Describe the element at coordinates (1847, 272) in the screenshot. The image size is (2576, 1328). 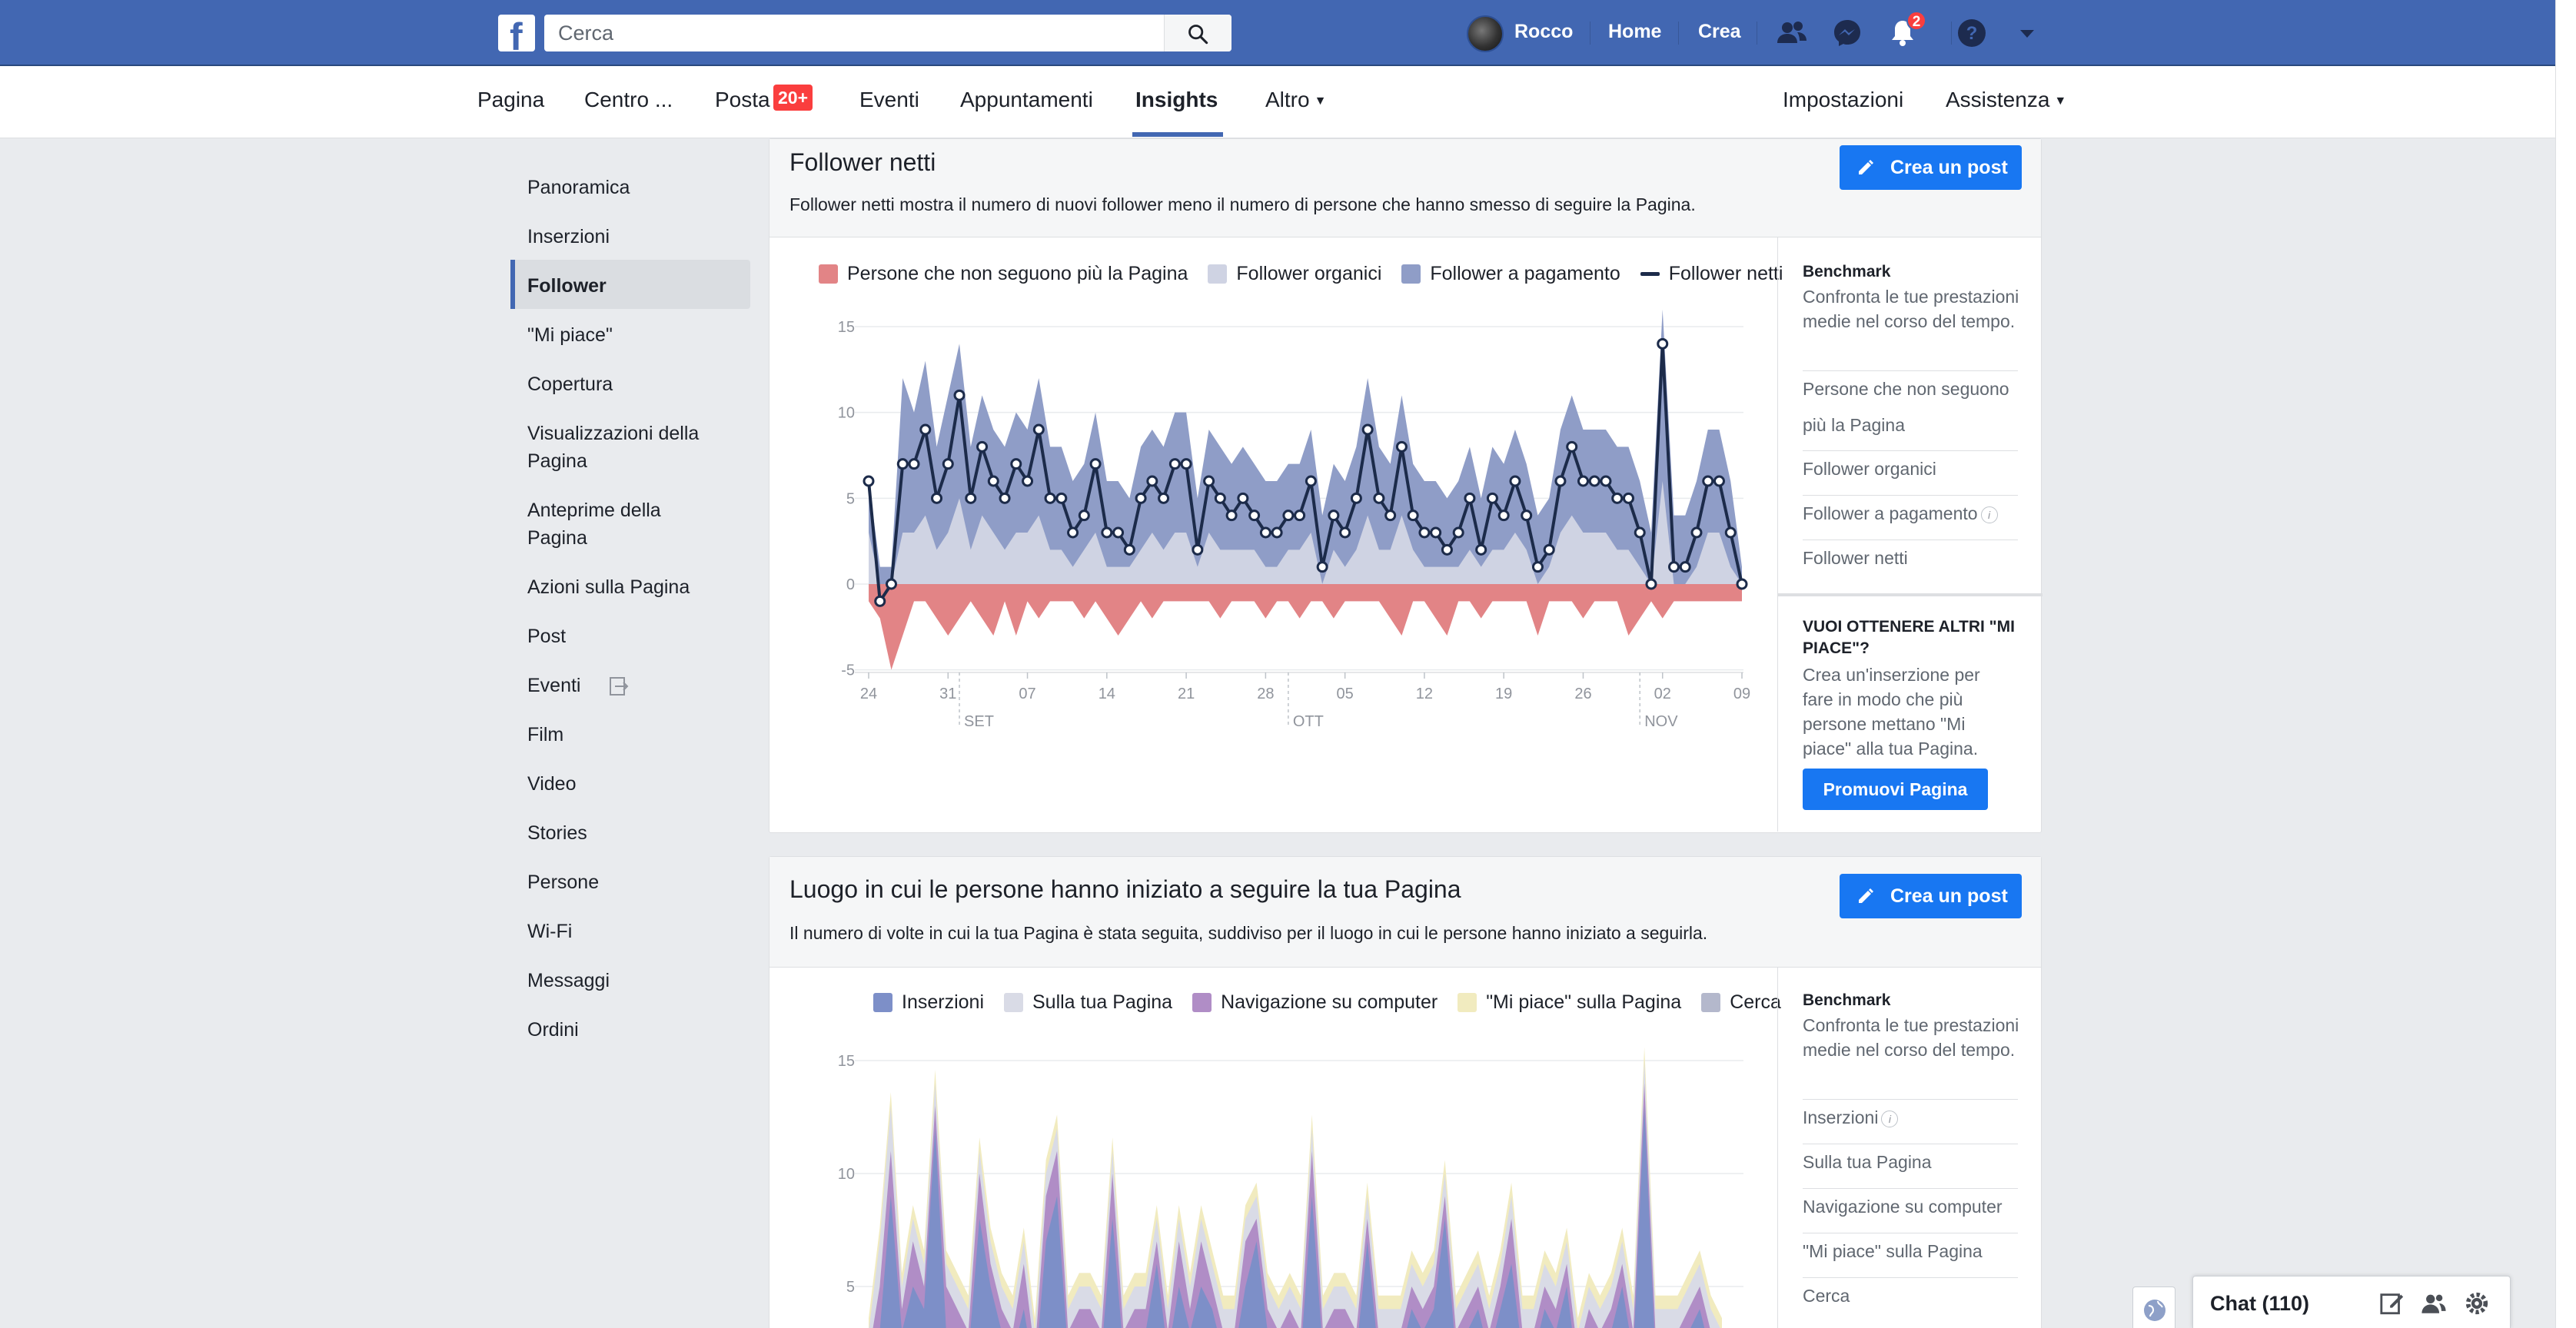
I see `benchmark-title: Benchmark` at that location.